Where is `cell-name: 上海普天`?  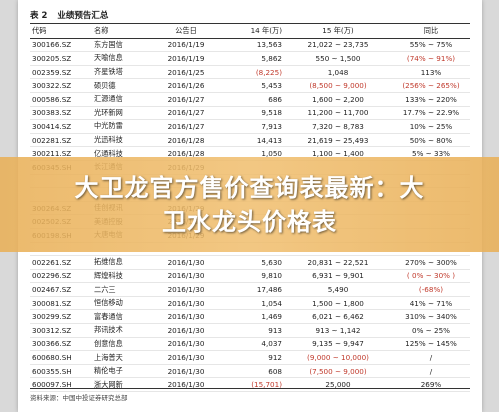 cell-name: 上海普天 is located at coordinates (108, 357).